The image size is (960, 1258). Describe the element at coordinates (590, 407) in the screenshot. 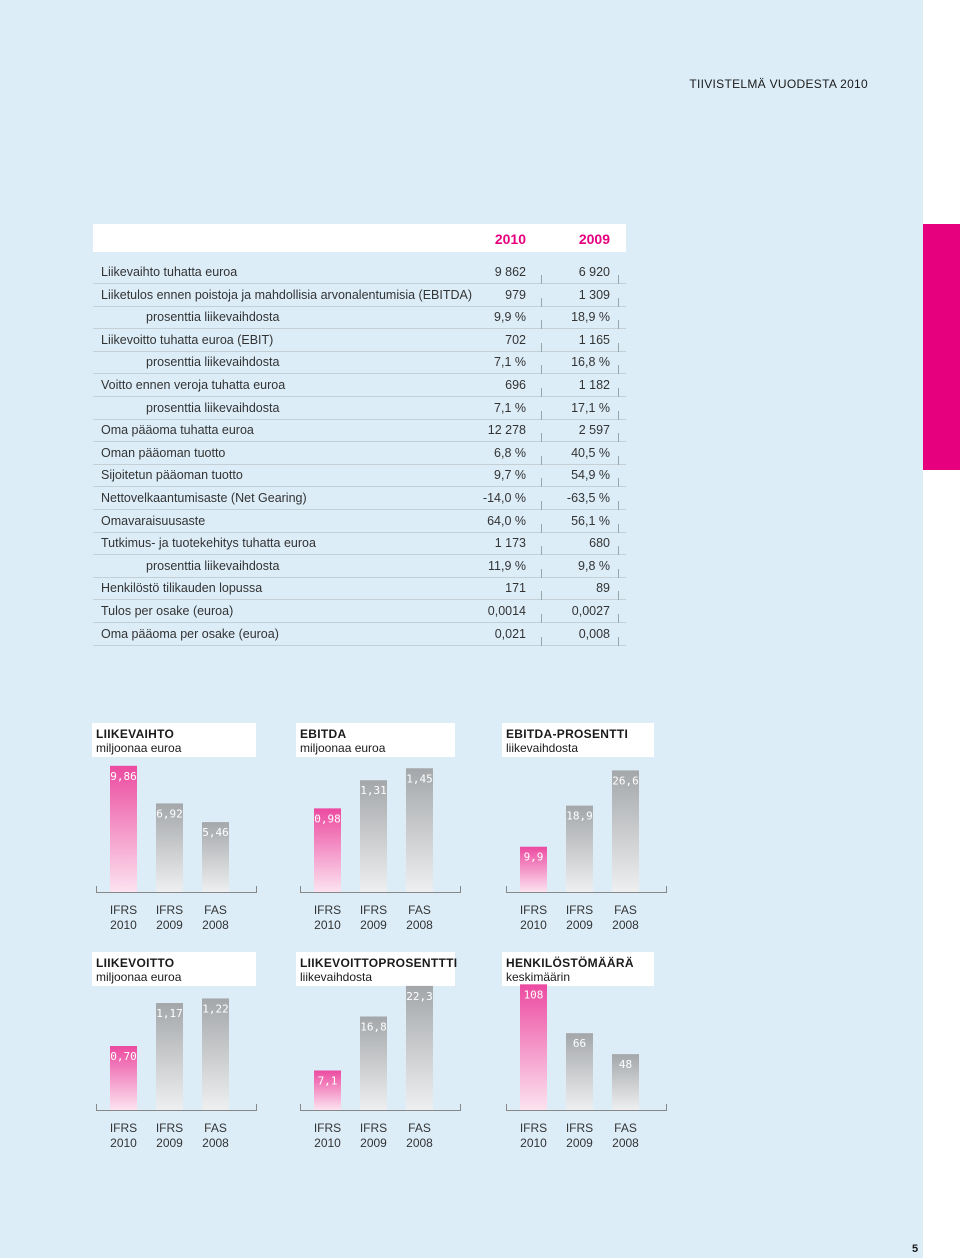

I see `value-2009: 17,1 %` at that location.